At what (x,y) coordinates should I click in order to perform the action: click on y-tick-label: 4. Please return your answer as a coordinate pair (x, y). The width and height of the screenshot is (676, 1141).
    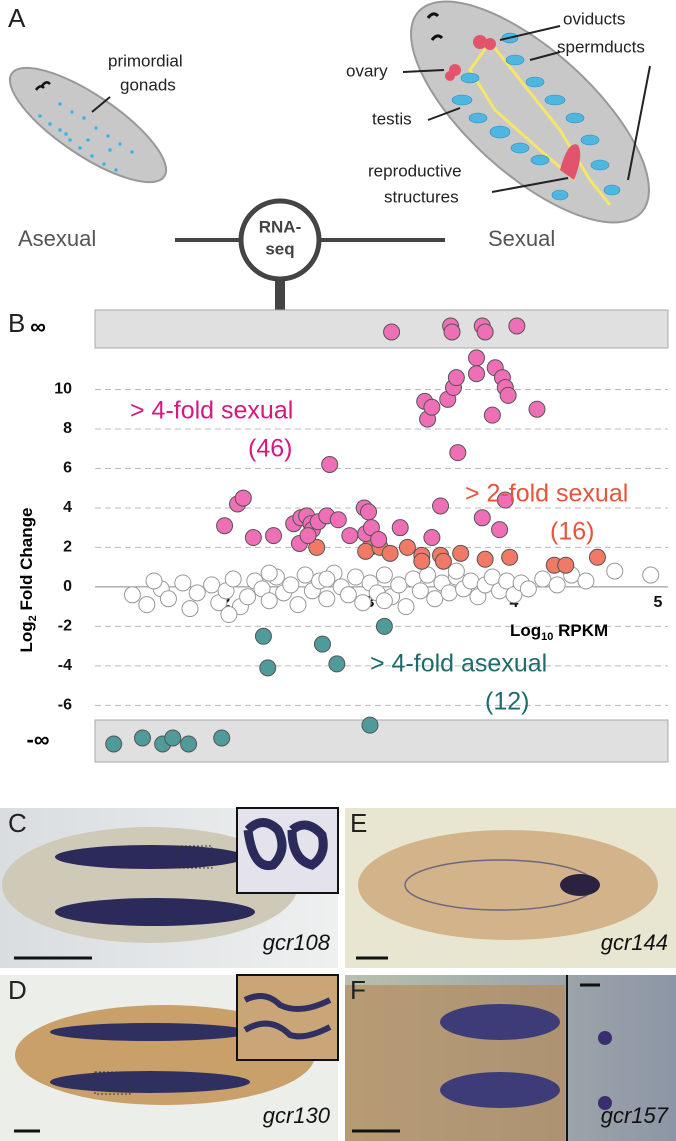
    Looking at the image, I should click on (67, 507).